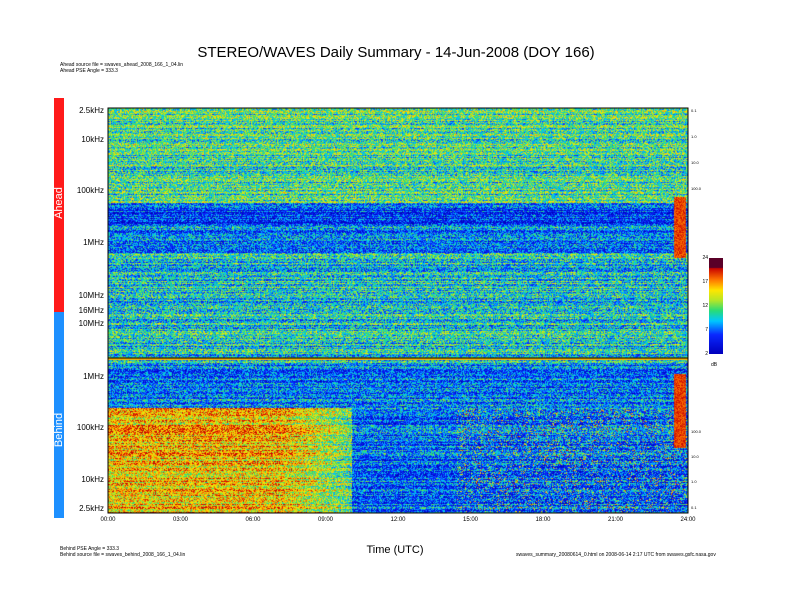 Image resolution: width=792 pixels, height=612 pixels. What do you see at coordinates (90, 549) in the screenshot?
I see `behind-angle-text: Behind PSE Angle = 333.3` at bounding box center [90, 549].